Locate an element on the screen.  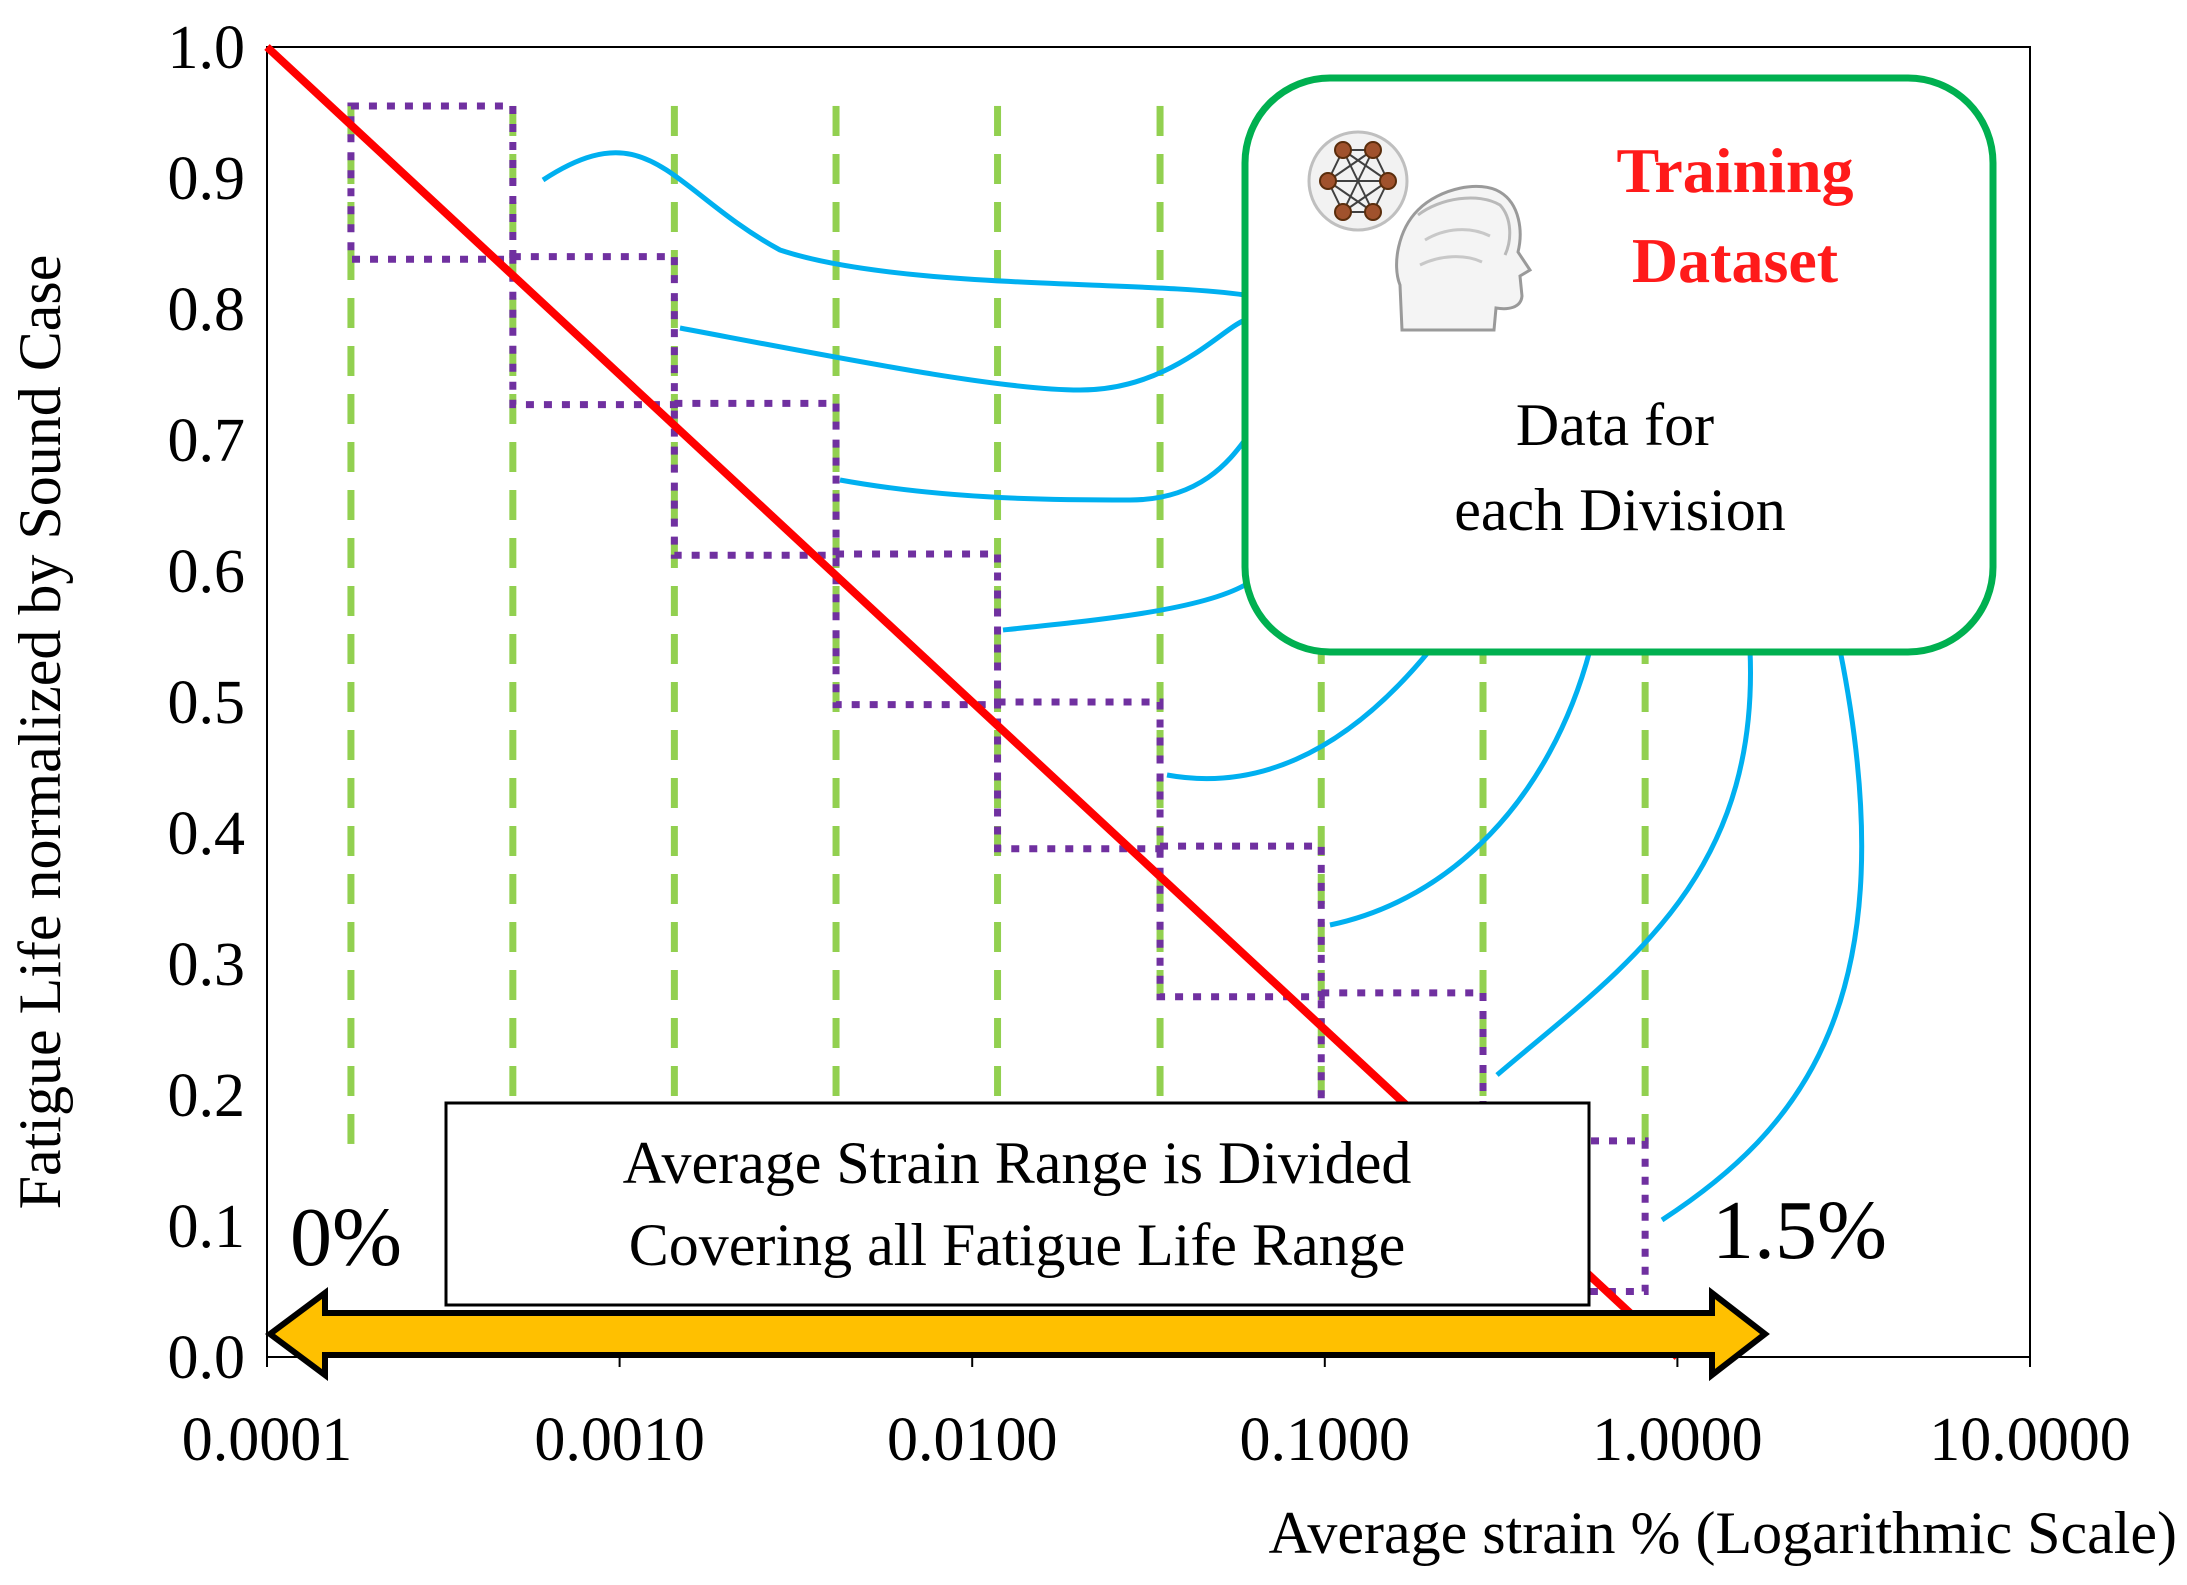
y-tick-label: 0.0 is located at coordinates (207, 1358).